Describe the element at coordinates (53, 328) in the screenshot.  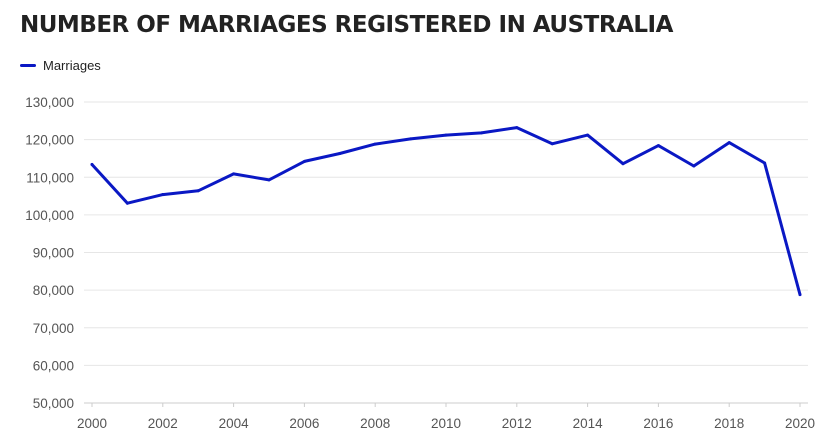
I see `y-tick-label: 70,000` at that location.